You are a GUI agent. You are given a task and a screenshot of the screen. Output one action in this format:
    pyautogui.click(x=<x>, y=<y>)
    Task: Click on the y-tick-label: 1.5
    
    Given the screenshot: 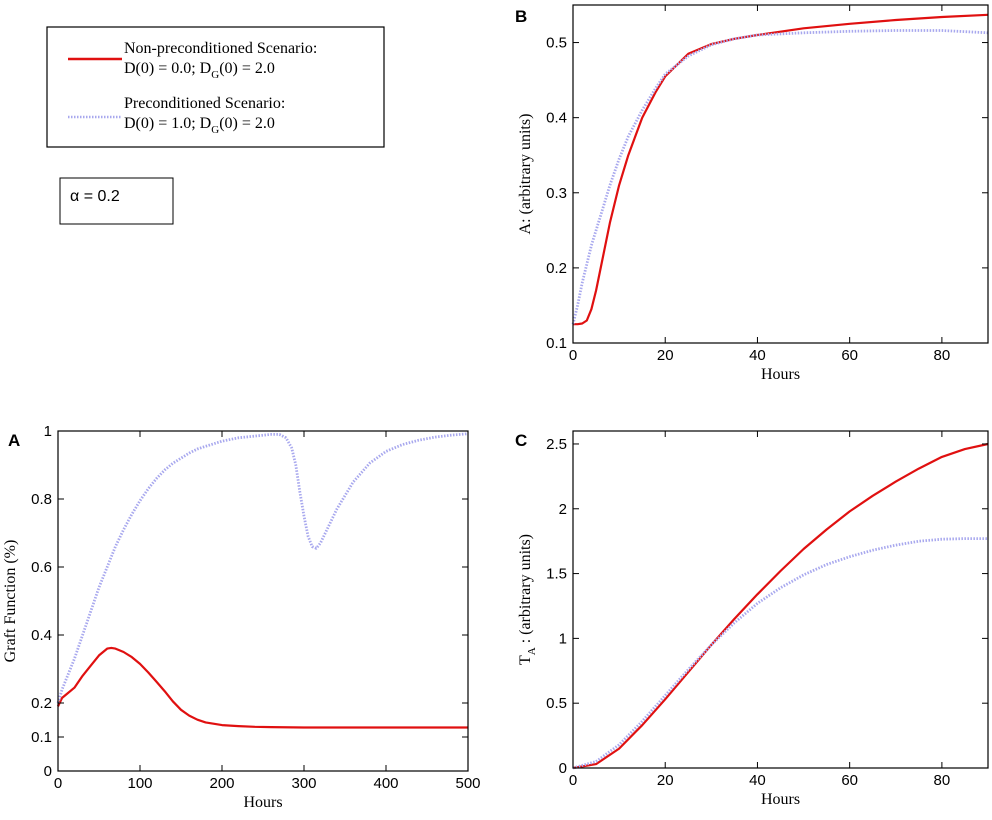 What is the action you would take?
    pyautogui.click(x=556, y=574)
    